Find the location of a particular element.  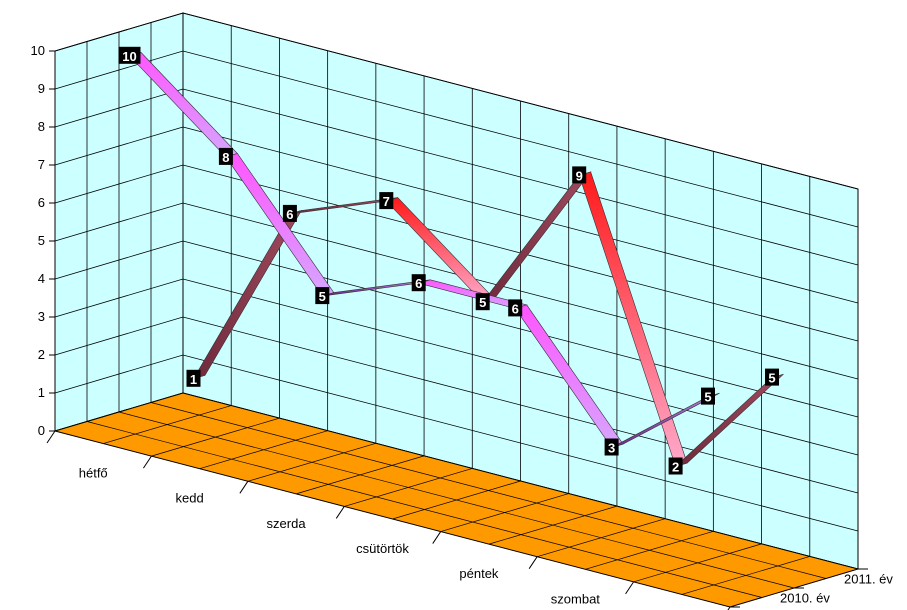

data-label: 1 is located at coordinates (193, 379).